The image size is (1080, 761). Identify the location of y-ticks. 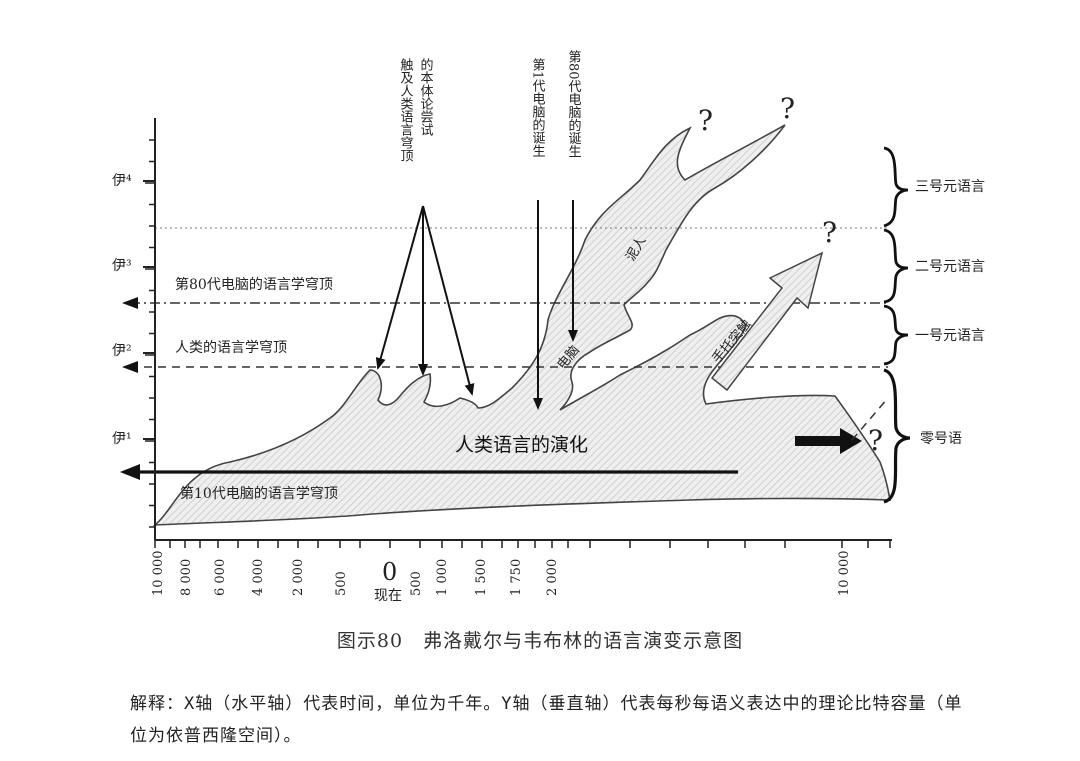
(149, 333).